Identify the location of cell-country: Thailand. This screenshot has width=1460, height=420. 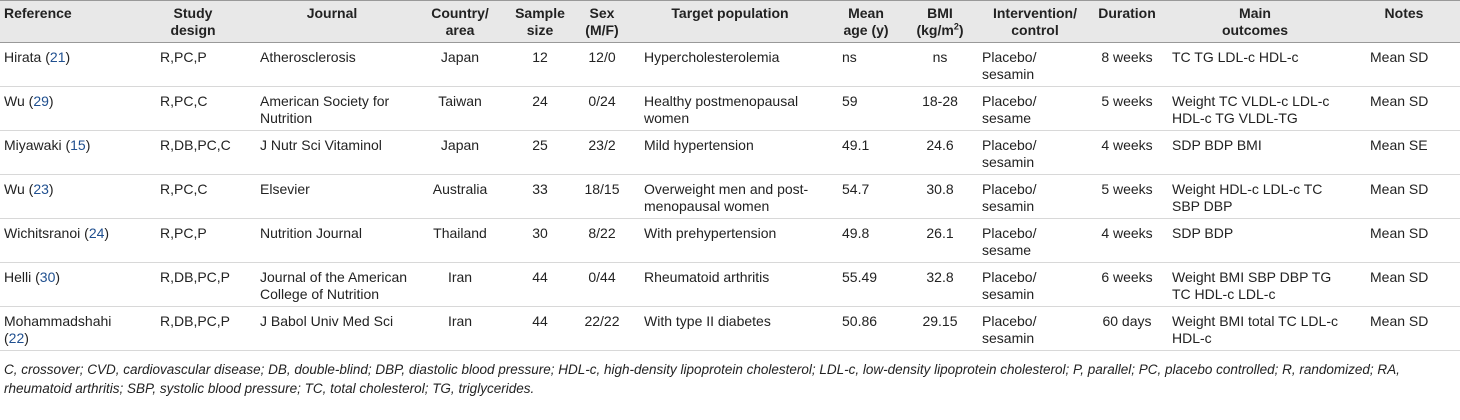
(460, 240).